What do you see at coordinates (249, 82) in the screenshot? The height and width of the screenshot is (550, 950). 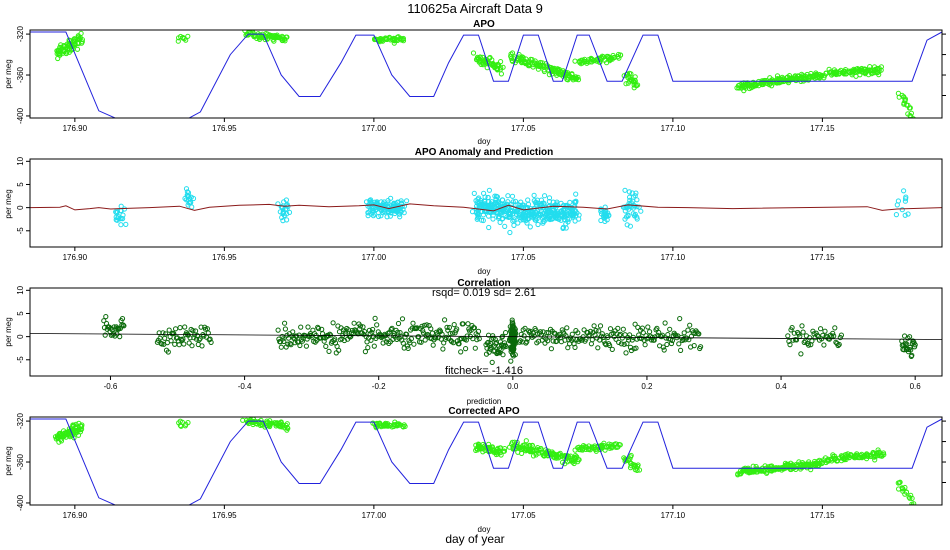 I see `panel-apo: APO doy per meg` at bounding box center [249, 82].